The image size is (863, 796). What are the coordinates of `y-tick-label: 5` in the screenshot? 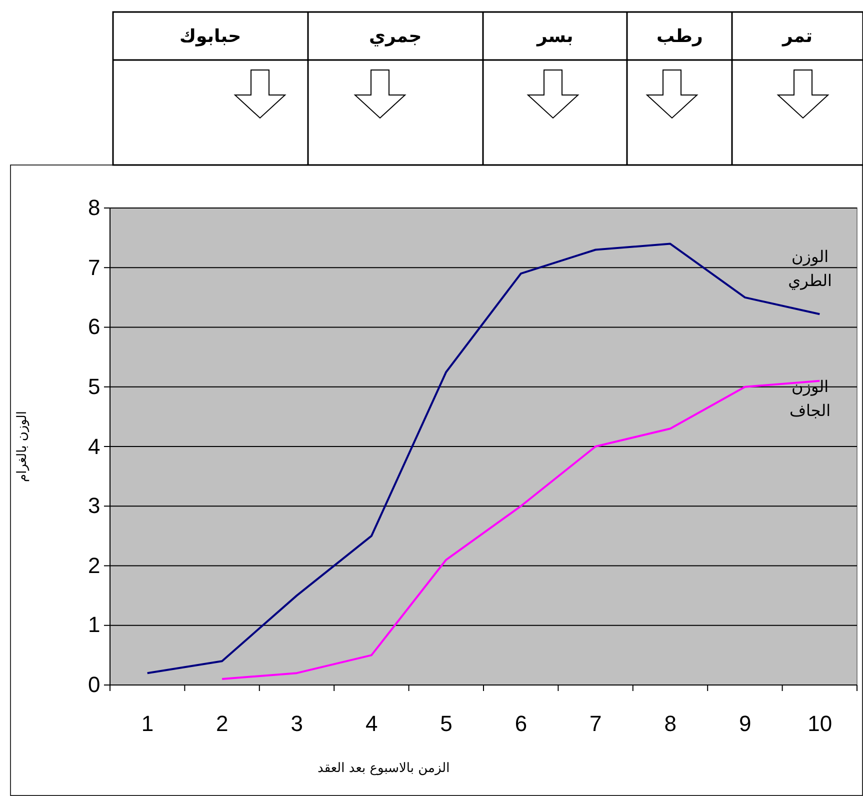 It's located at (94, 387).